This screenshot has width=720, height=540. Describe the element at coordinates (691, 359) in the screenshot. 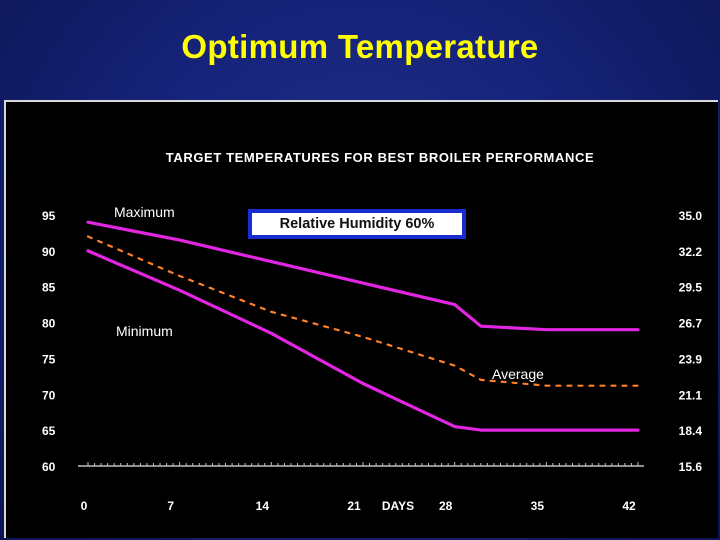

I see `y-right-tick-label: 23.9` at that location.